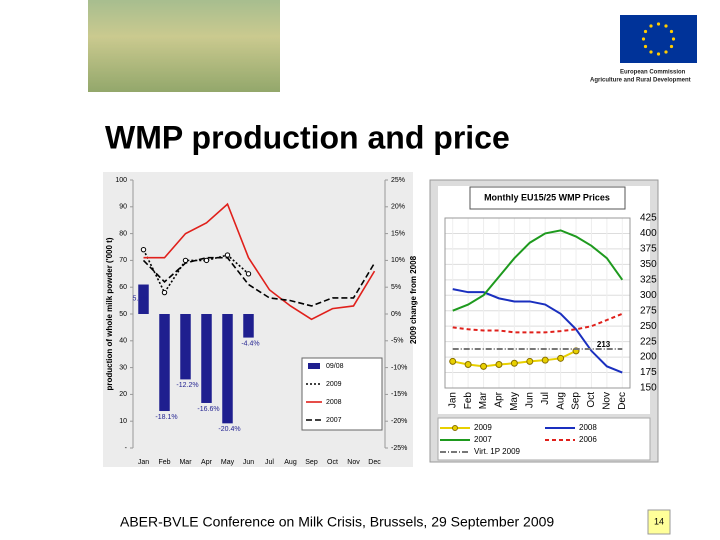 Image resolution: width=720 pixels, height=540 pixels. What do you see at coordinates (123, 260) in the screenshot?
I see `y-tick-label: 70` at bounding box center [123, 260].